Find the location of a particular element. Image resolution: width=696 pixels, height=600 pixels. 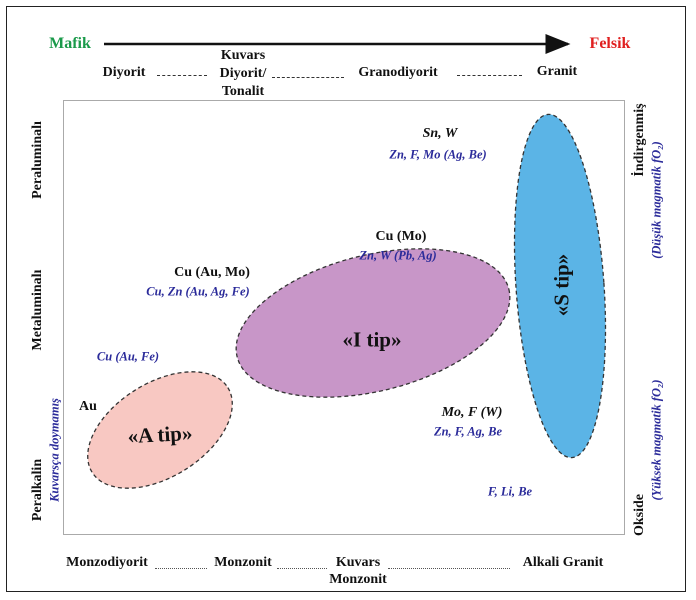

f-li-be-label: F, Li, Be is located at coordinates (510, 491).